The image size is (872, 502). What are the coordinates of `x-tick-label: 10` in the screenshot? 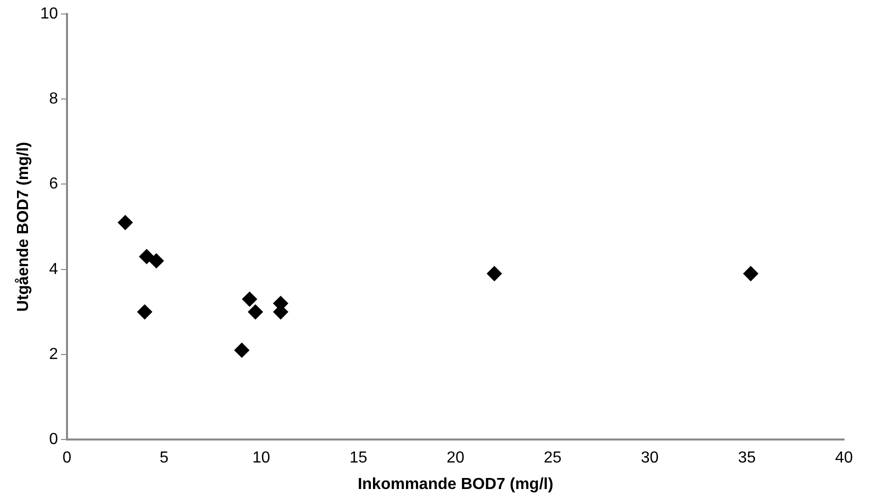 It's located at (261, 458).